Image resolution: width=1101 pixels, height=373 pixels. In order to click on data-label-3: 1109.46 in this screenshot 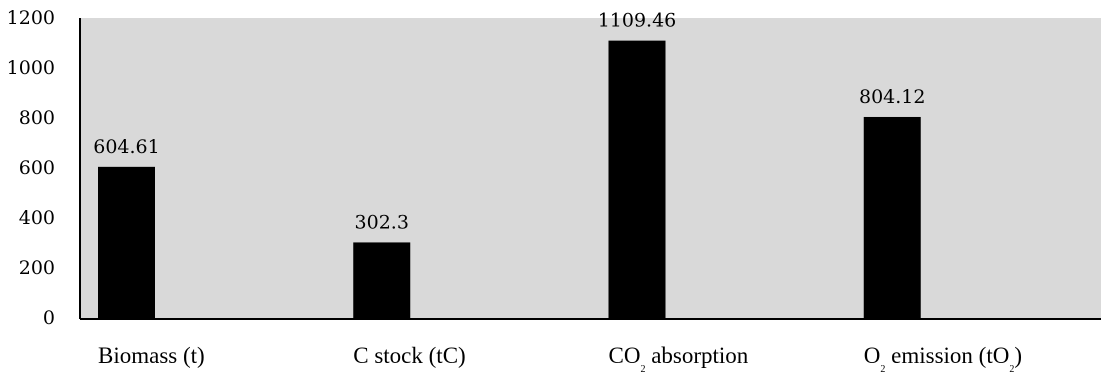, I will do `click(637, 21)`.